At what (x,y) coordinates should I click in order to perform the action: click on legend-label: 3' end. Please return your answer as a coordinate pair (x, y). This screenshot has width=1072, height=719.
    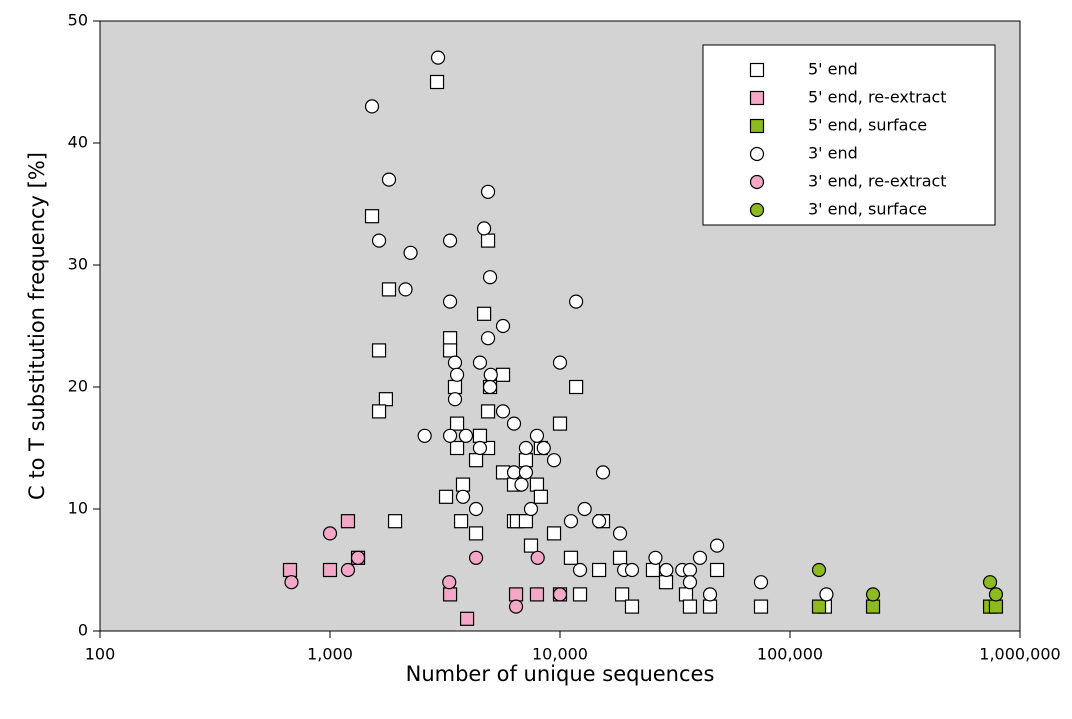
    Looking at the image, I should click on (833, 153).